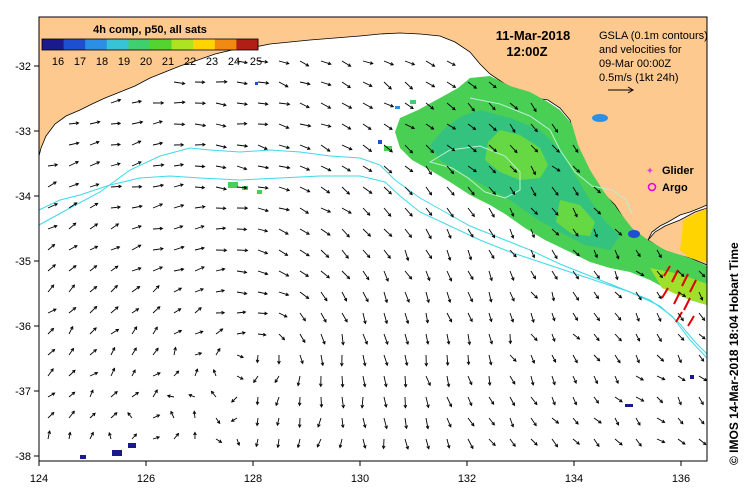 The image size is (749, 496). What do you see at coordinates (146, 479) in the screenshot?
I see `x-tick-label: 126` at bounding box center [146, 479].